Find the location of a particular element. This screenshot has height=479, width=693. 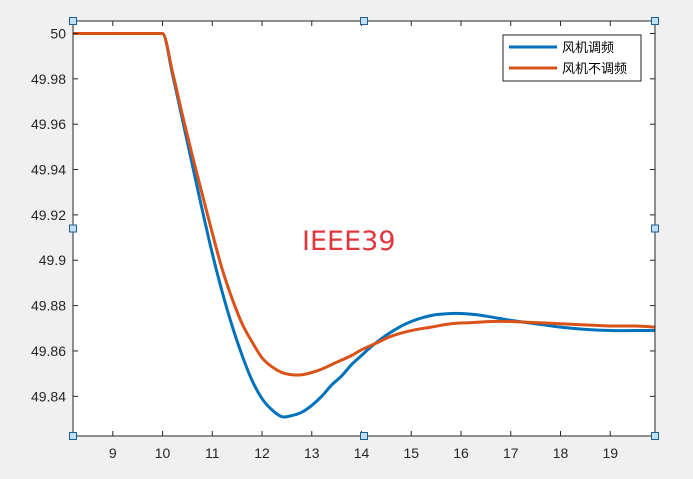

y-tick-label: 49.92 is located at coordinates (48, 215).